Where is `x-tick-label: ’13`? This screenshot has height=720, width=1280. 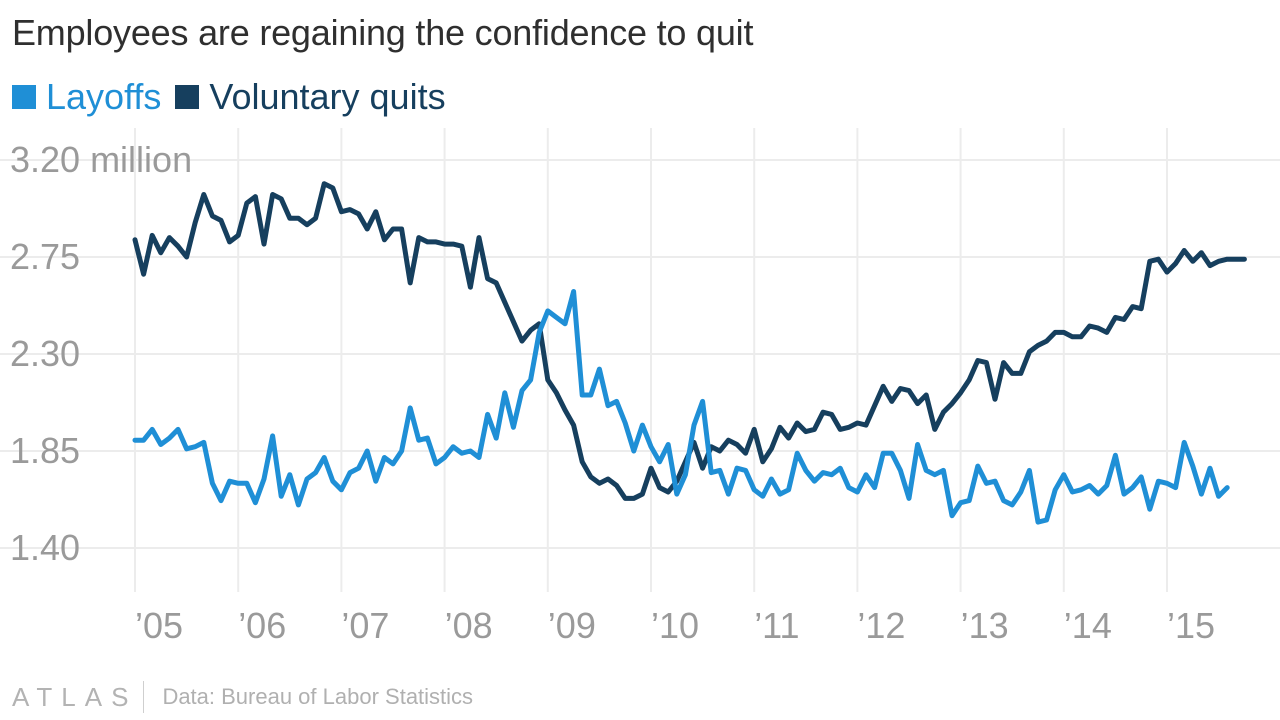
x-tick-label: ’13 is located at coordinates (985, 625).